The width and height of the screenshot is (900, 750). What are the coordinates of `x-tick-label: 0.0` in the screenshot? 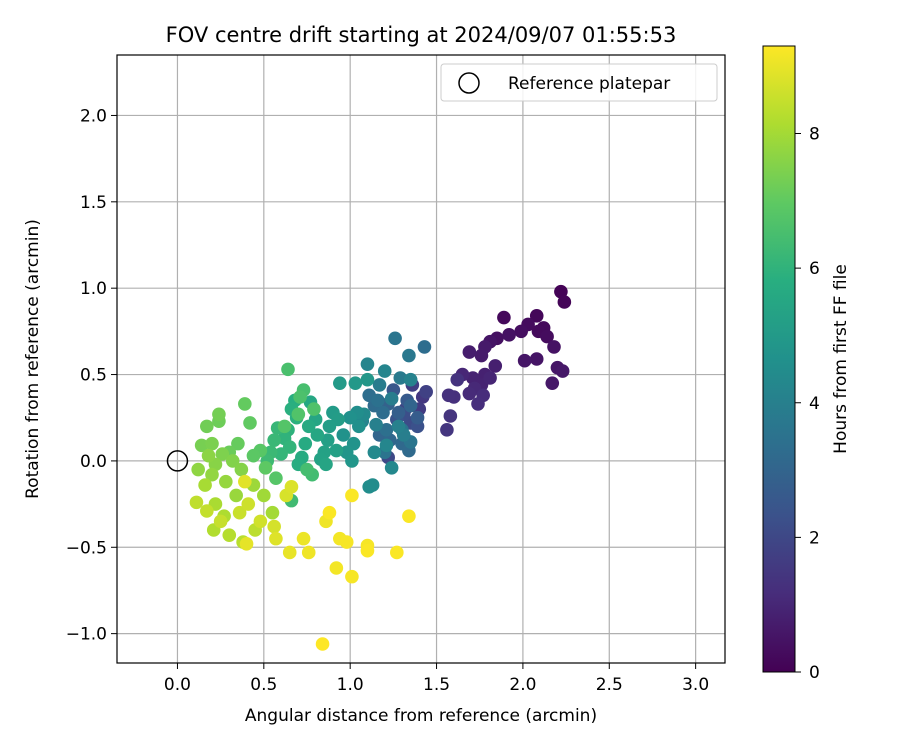 It's located at (177, 685).